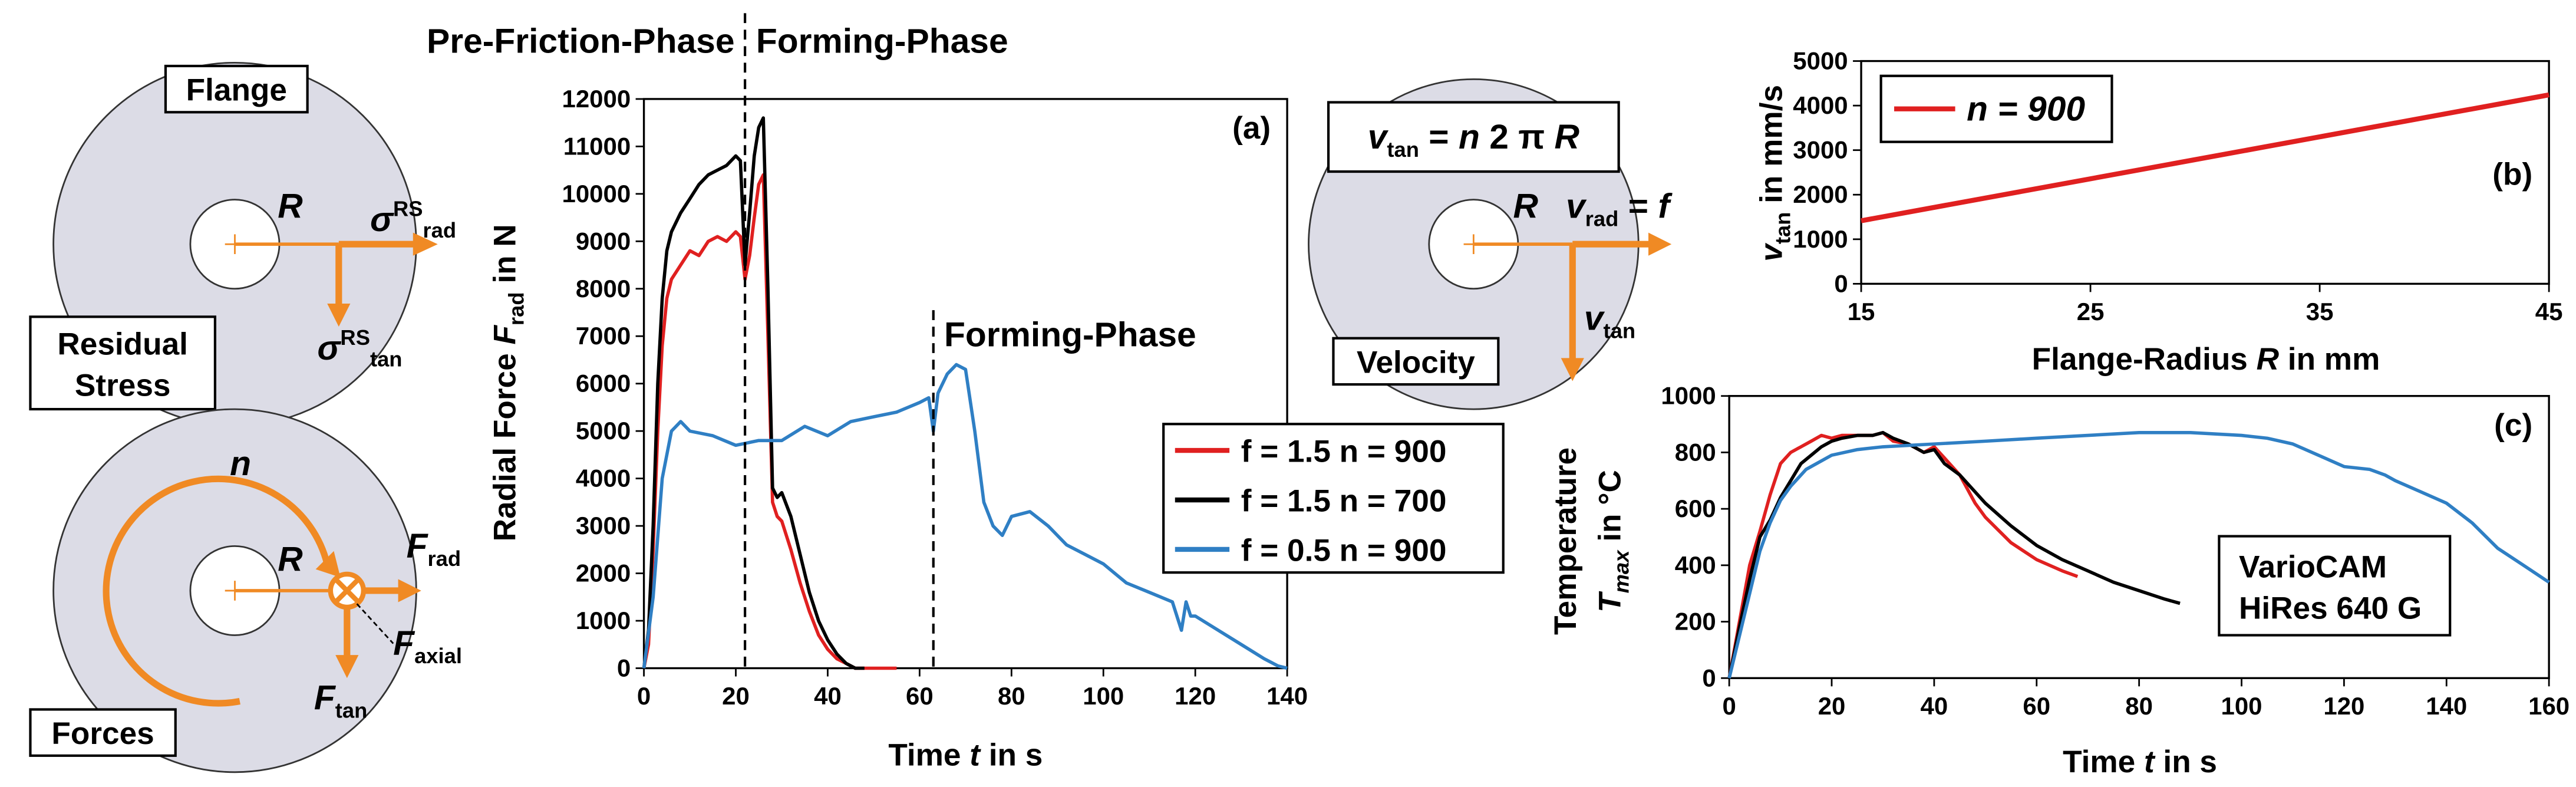 The width and height of the screenshot is (2576, 787). Describe the element at coordinates (1696, 565) in the screenshot. I see `y-tick-label: 400` at that location.